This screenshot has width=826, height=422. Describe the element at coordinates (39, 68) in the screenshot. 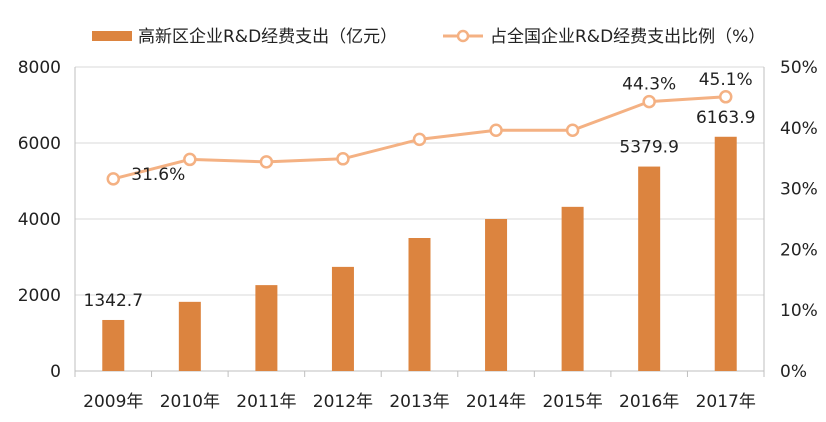

I see `y-left-tick-label: 8000` at that location.